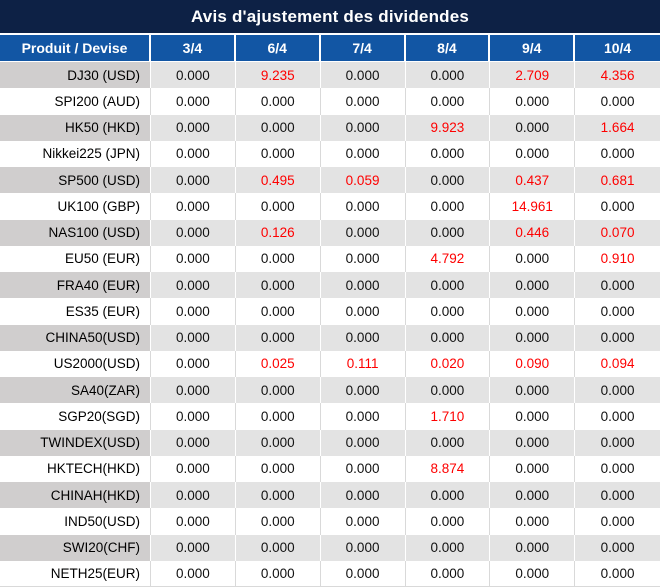 The height and width of the screenshot is (587, 660). What do you see at coordinates (278, 75) in the screenshot?
I see `value-cell: 9.235` at bounding box center [278, 75].